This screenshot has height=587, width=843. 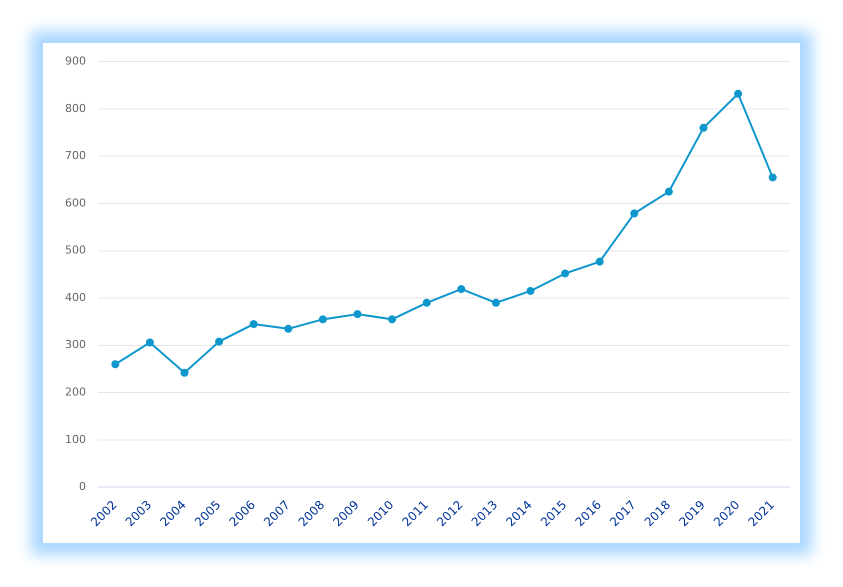 I want to click on y-tick-label: 0, so click(x=82, y=487).